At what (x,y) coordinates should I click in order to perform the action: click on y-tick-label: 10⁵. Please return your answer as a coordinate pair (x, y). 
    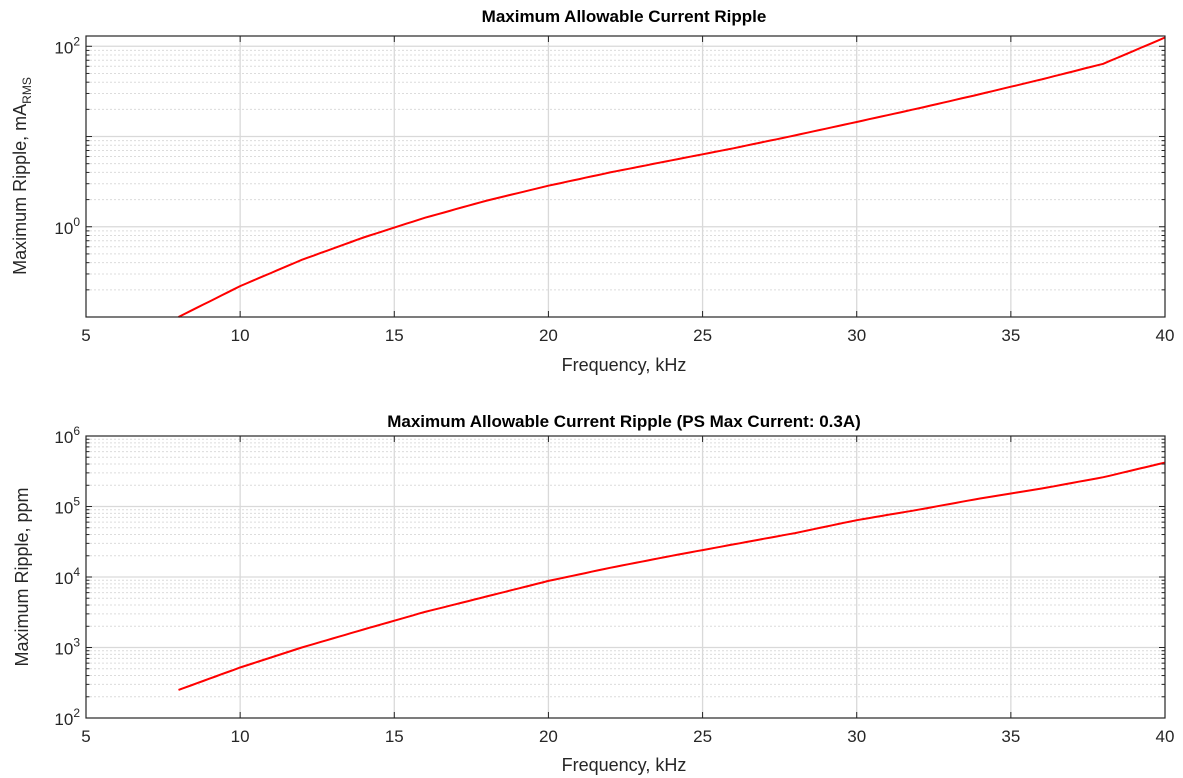
    Looking at the image, I should click on (67, 506).